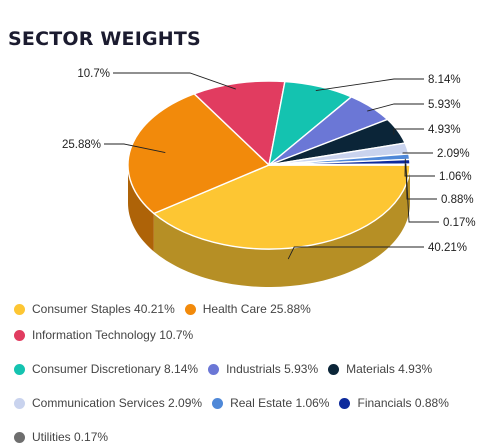 This screenshot has width=500, height=446. I want to click on legend-item-consumer-discretionary: Consumer Discretionary 8.14%, so click(106, 369).